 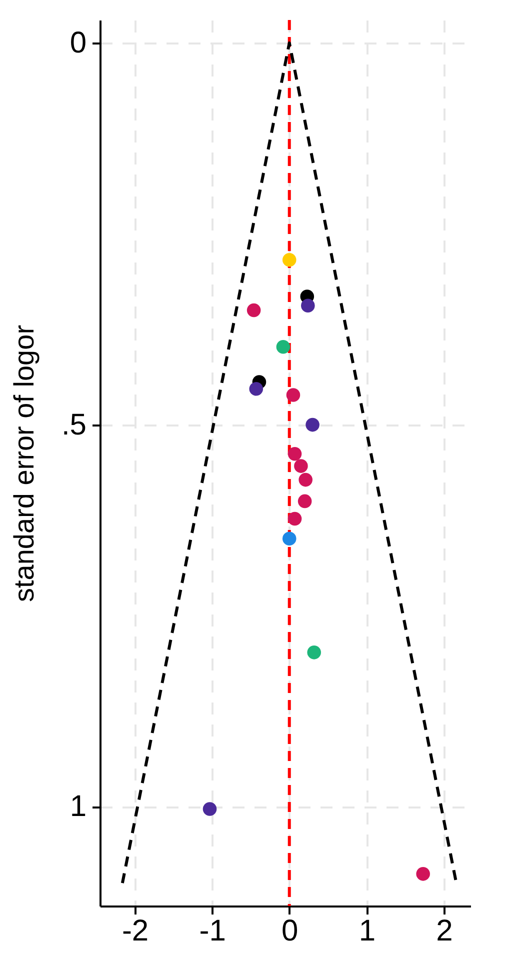 I want to click on x-tick-label: 1, so click(x=367, y=931).